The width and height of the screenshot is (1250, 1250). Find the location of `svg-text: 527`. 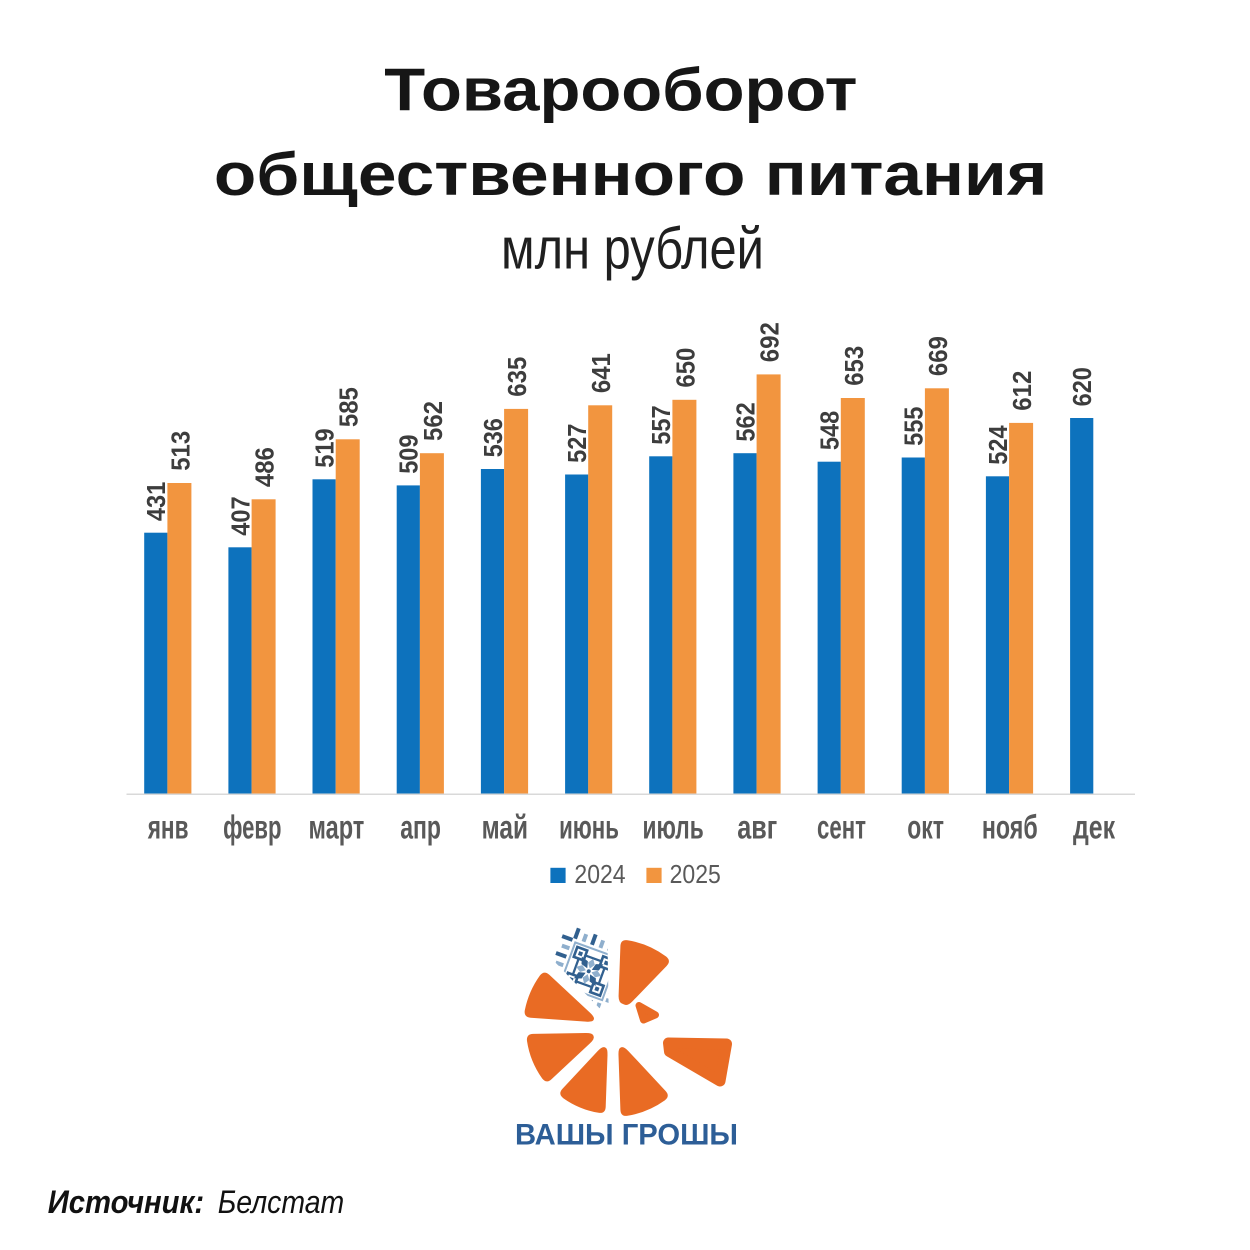

svg-text: 527 is located at coordinates (578, 443).